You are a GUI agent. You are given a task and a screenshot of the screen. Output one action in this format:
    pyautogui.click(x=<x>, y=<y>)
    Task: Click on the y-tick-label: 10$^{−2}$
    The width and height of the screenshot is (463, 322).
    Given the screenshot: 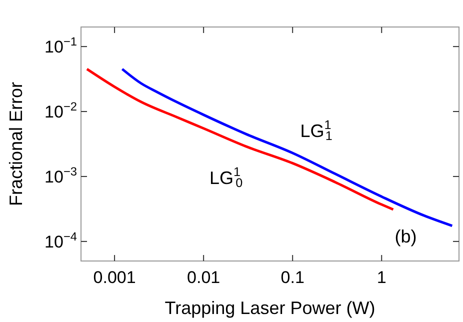 What is the action you would take?
    pyautogui.click(x=61, y=110)
    